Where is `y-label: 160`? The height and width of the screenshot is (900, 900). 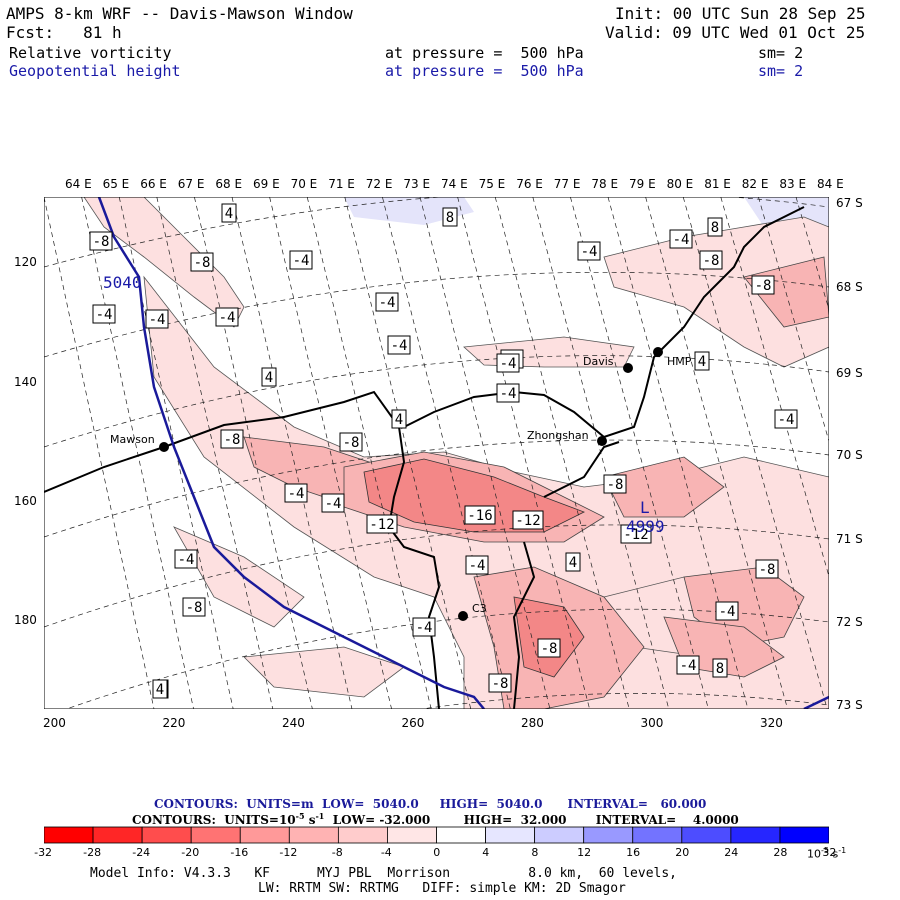
y-label: 160 is located at coordinates (25, 501).